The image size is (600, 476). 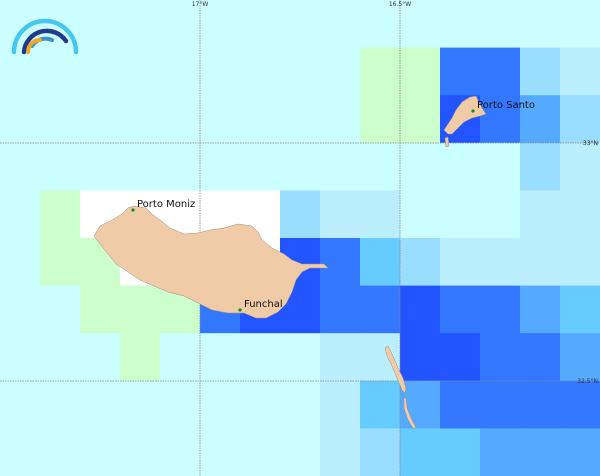 I want to click on bugio-island, so click(x=410, y=413).